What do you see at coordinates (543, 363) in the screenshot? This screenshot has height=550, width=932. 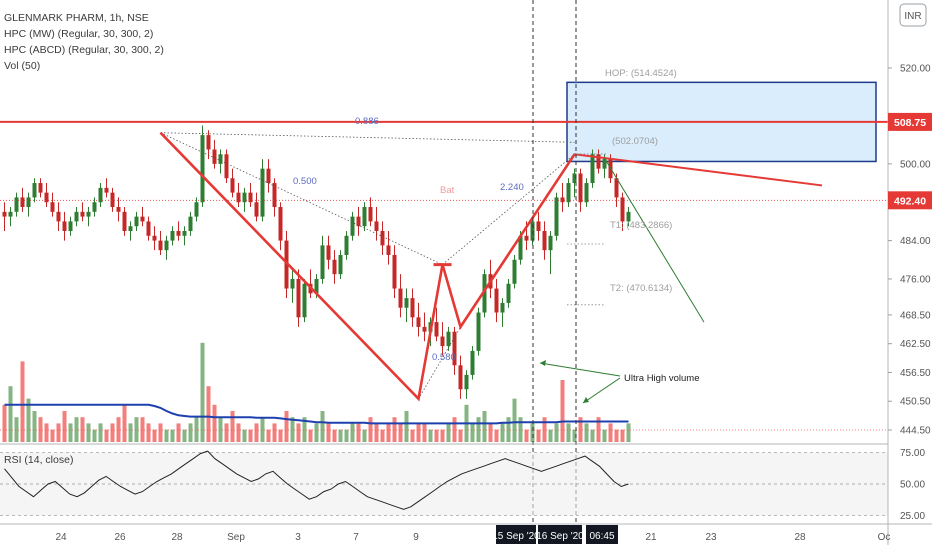 I see `arrow-head` at bounding box center [543, 363].